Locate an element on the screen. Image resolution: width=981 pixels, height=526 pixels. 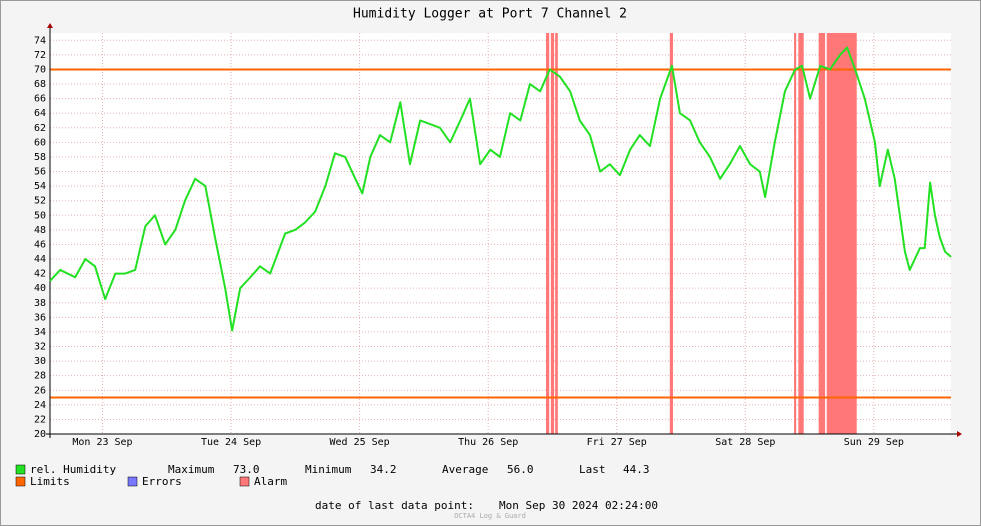
y-tick-label: 38 is located at coordinates (40, 303).